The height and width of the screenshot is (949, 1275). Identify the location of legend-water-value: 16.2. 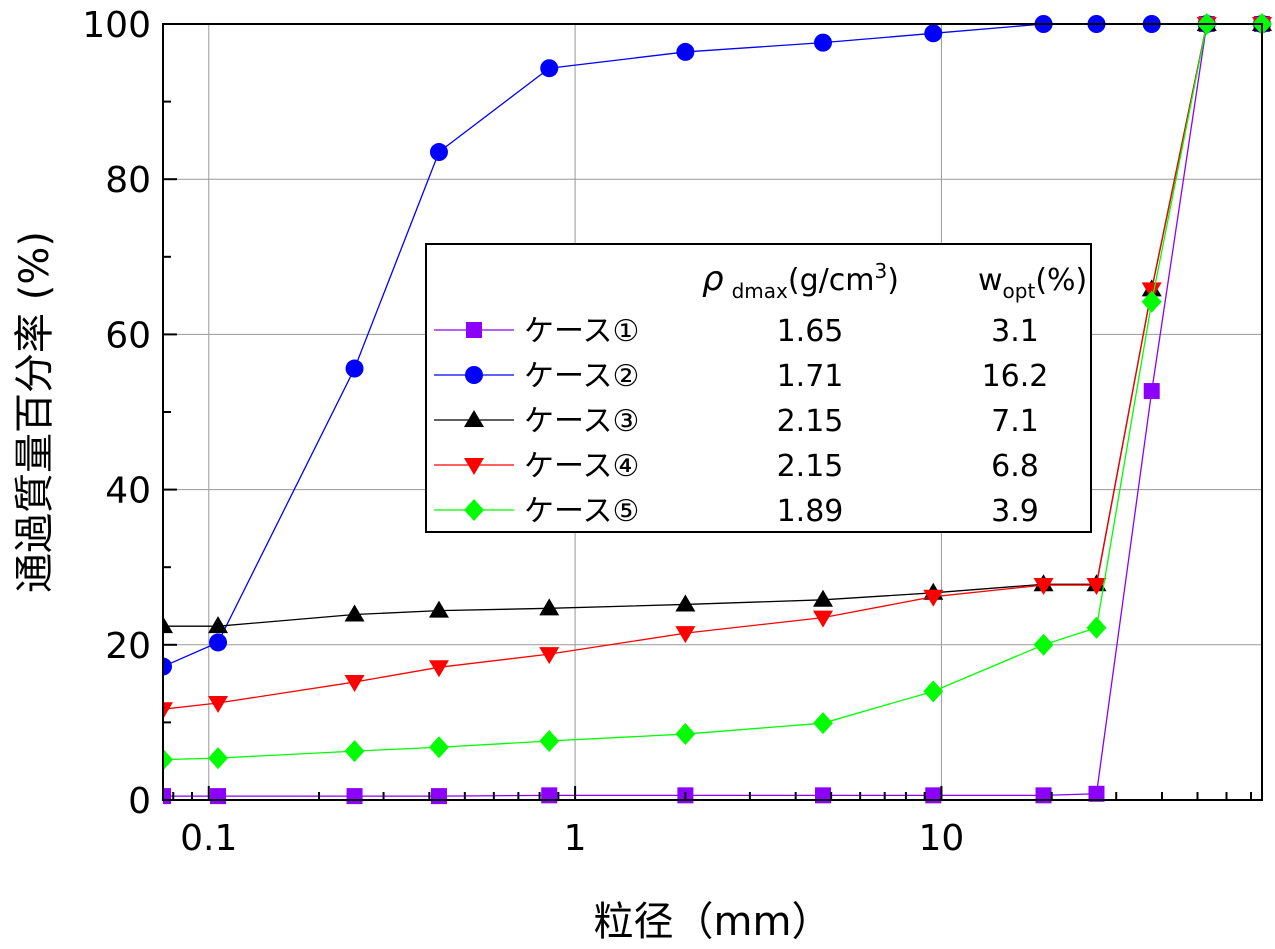
(1015, 376).